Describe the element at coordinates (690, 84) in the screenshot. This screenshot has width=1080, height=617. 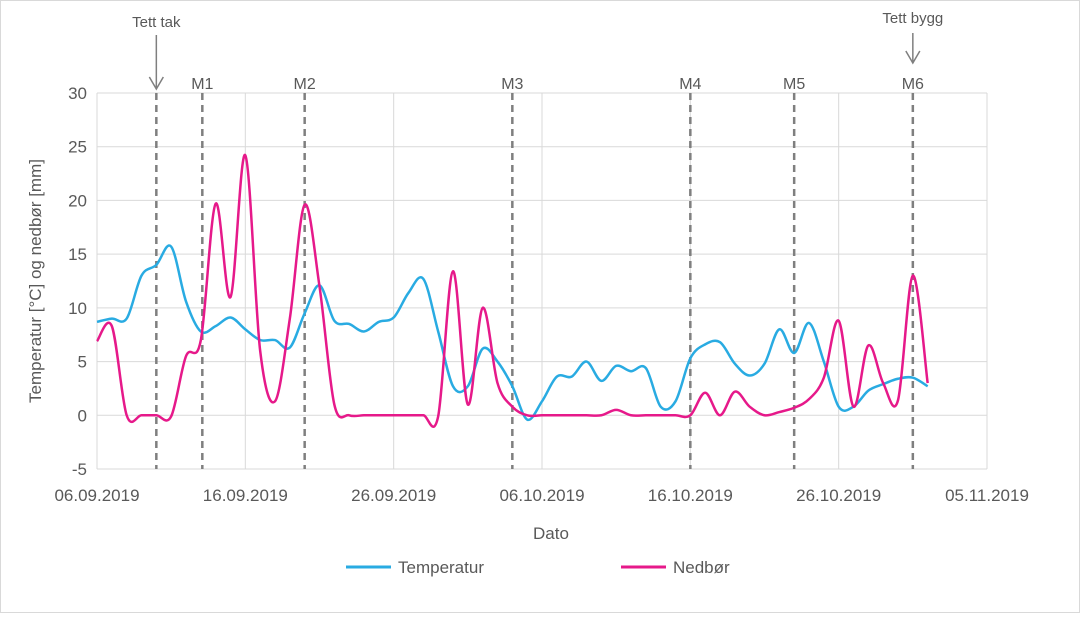
I see `milestone-label-m4: M4` at that location.